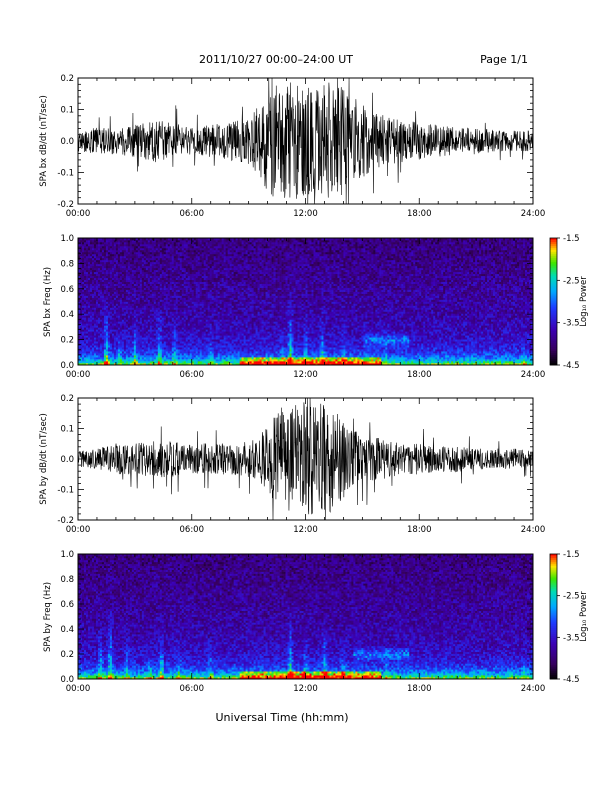  Describe the element at coordinates (305, 141) in the screenshot. I see `waveform-line` at that location.